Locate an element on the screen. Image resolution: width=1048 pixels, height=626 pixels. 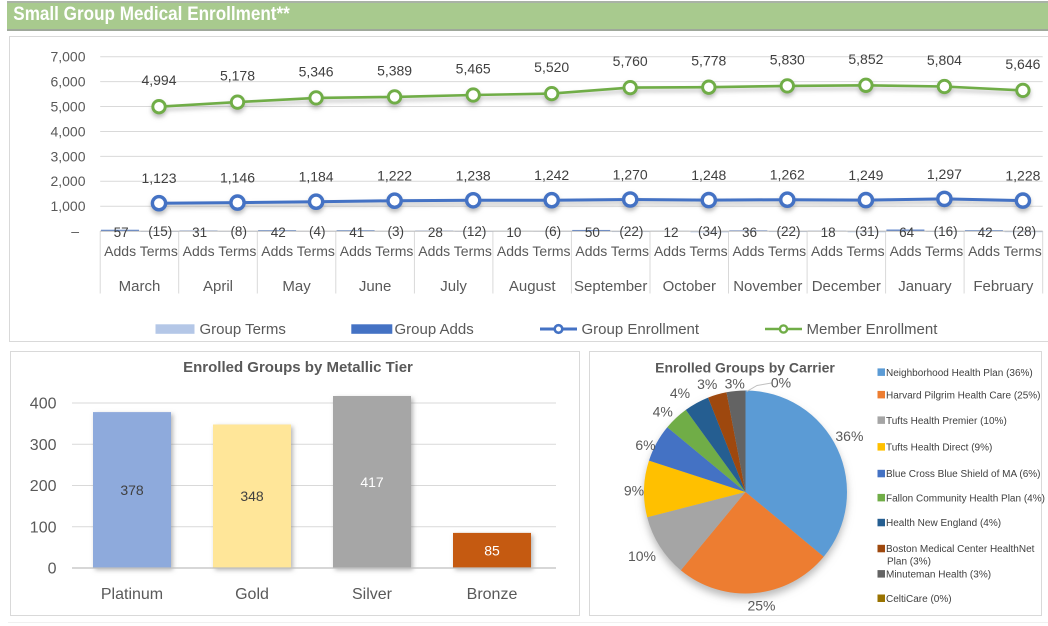
svg-text: 1,222 is located at coordinates (394, 176).